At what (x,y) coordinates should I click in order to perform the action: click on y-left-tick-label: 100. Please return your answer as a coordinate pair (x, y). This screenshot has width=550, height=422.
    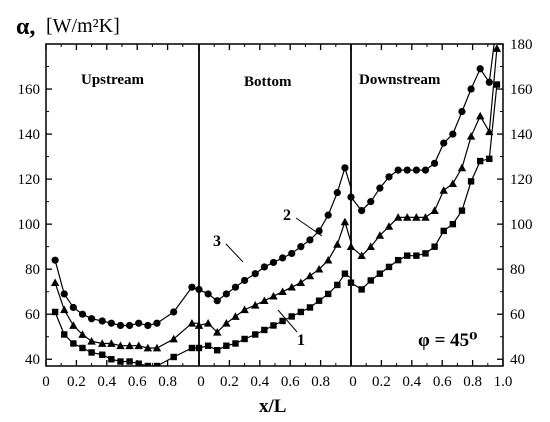
    Looking at the image, I should click on (29, 225).